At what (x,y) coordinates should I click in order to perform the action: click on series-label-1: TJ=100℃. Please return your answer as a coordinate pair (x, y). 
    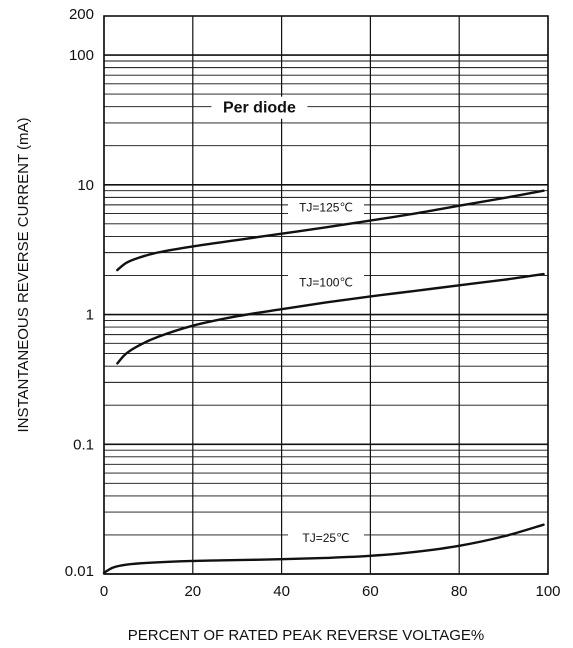
    Looking at the image, I should click on (326, 282).